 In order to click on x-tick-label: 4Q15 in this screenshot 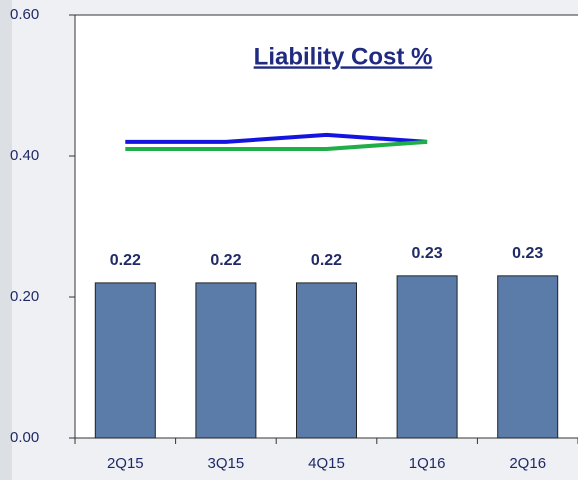, I will do `click(326, 463)`.